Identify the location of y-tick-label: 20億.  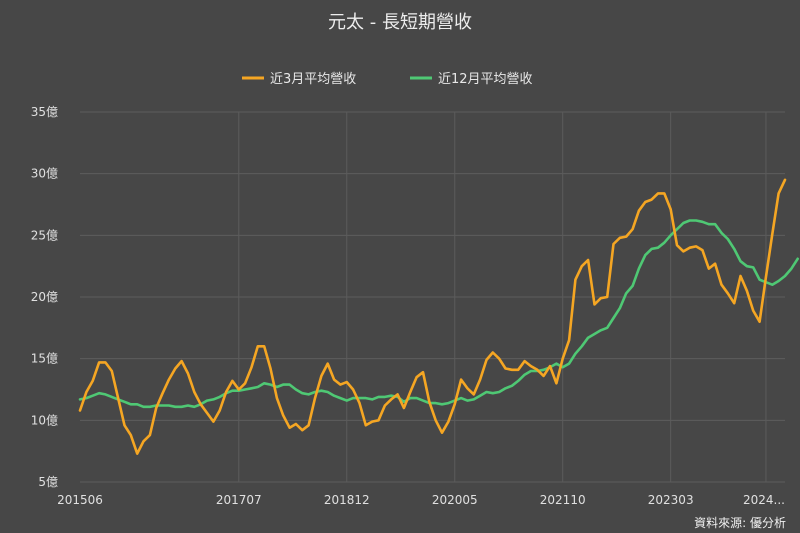
(44, 297).